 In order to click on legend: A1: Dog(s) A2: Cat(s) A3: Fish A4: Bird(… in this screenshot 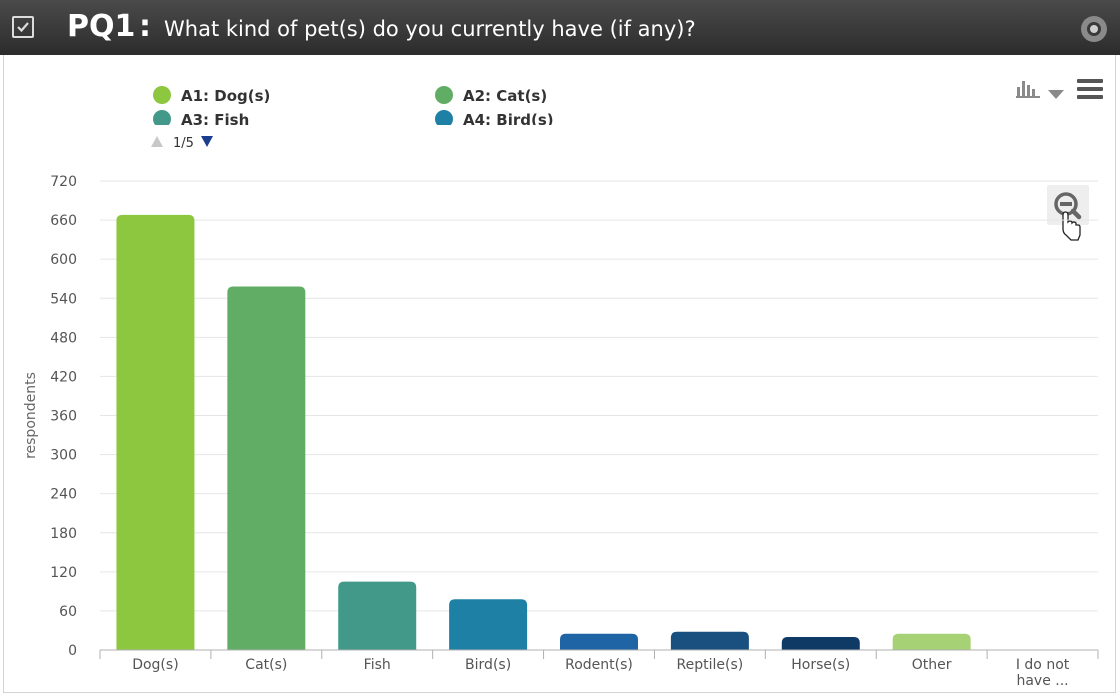, I will do `click(380, 105)`.